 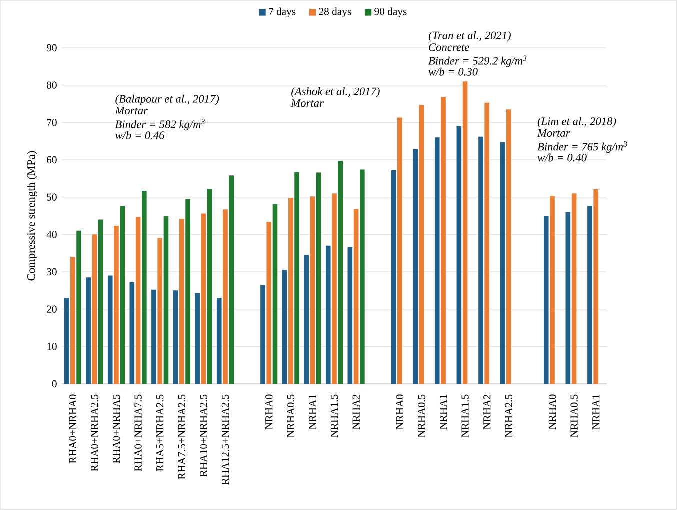 I want to click on x-tick-label: NRHA2.5, so click(x=509, y=416).